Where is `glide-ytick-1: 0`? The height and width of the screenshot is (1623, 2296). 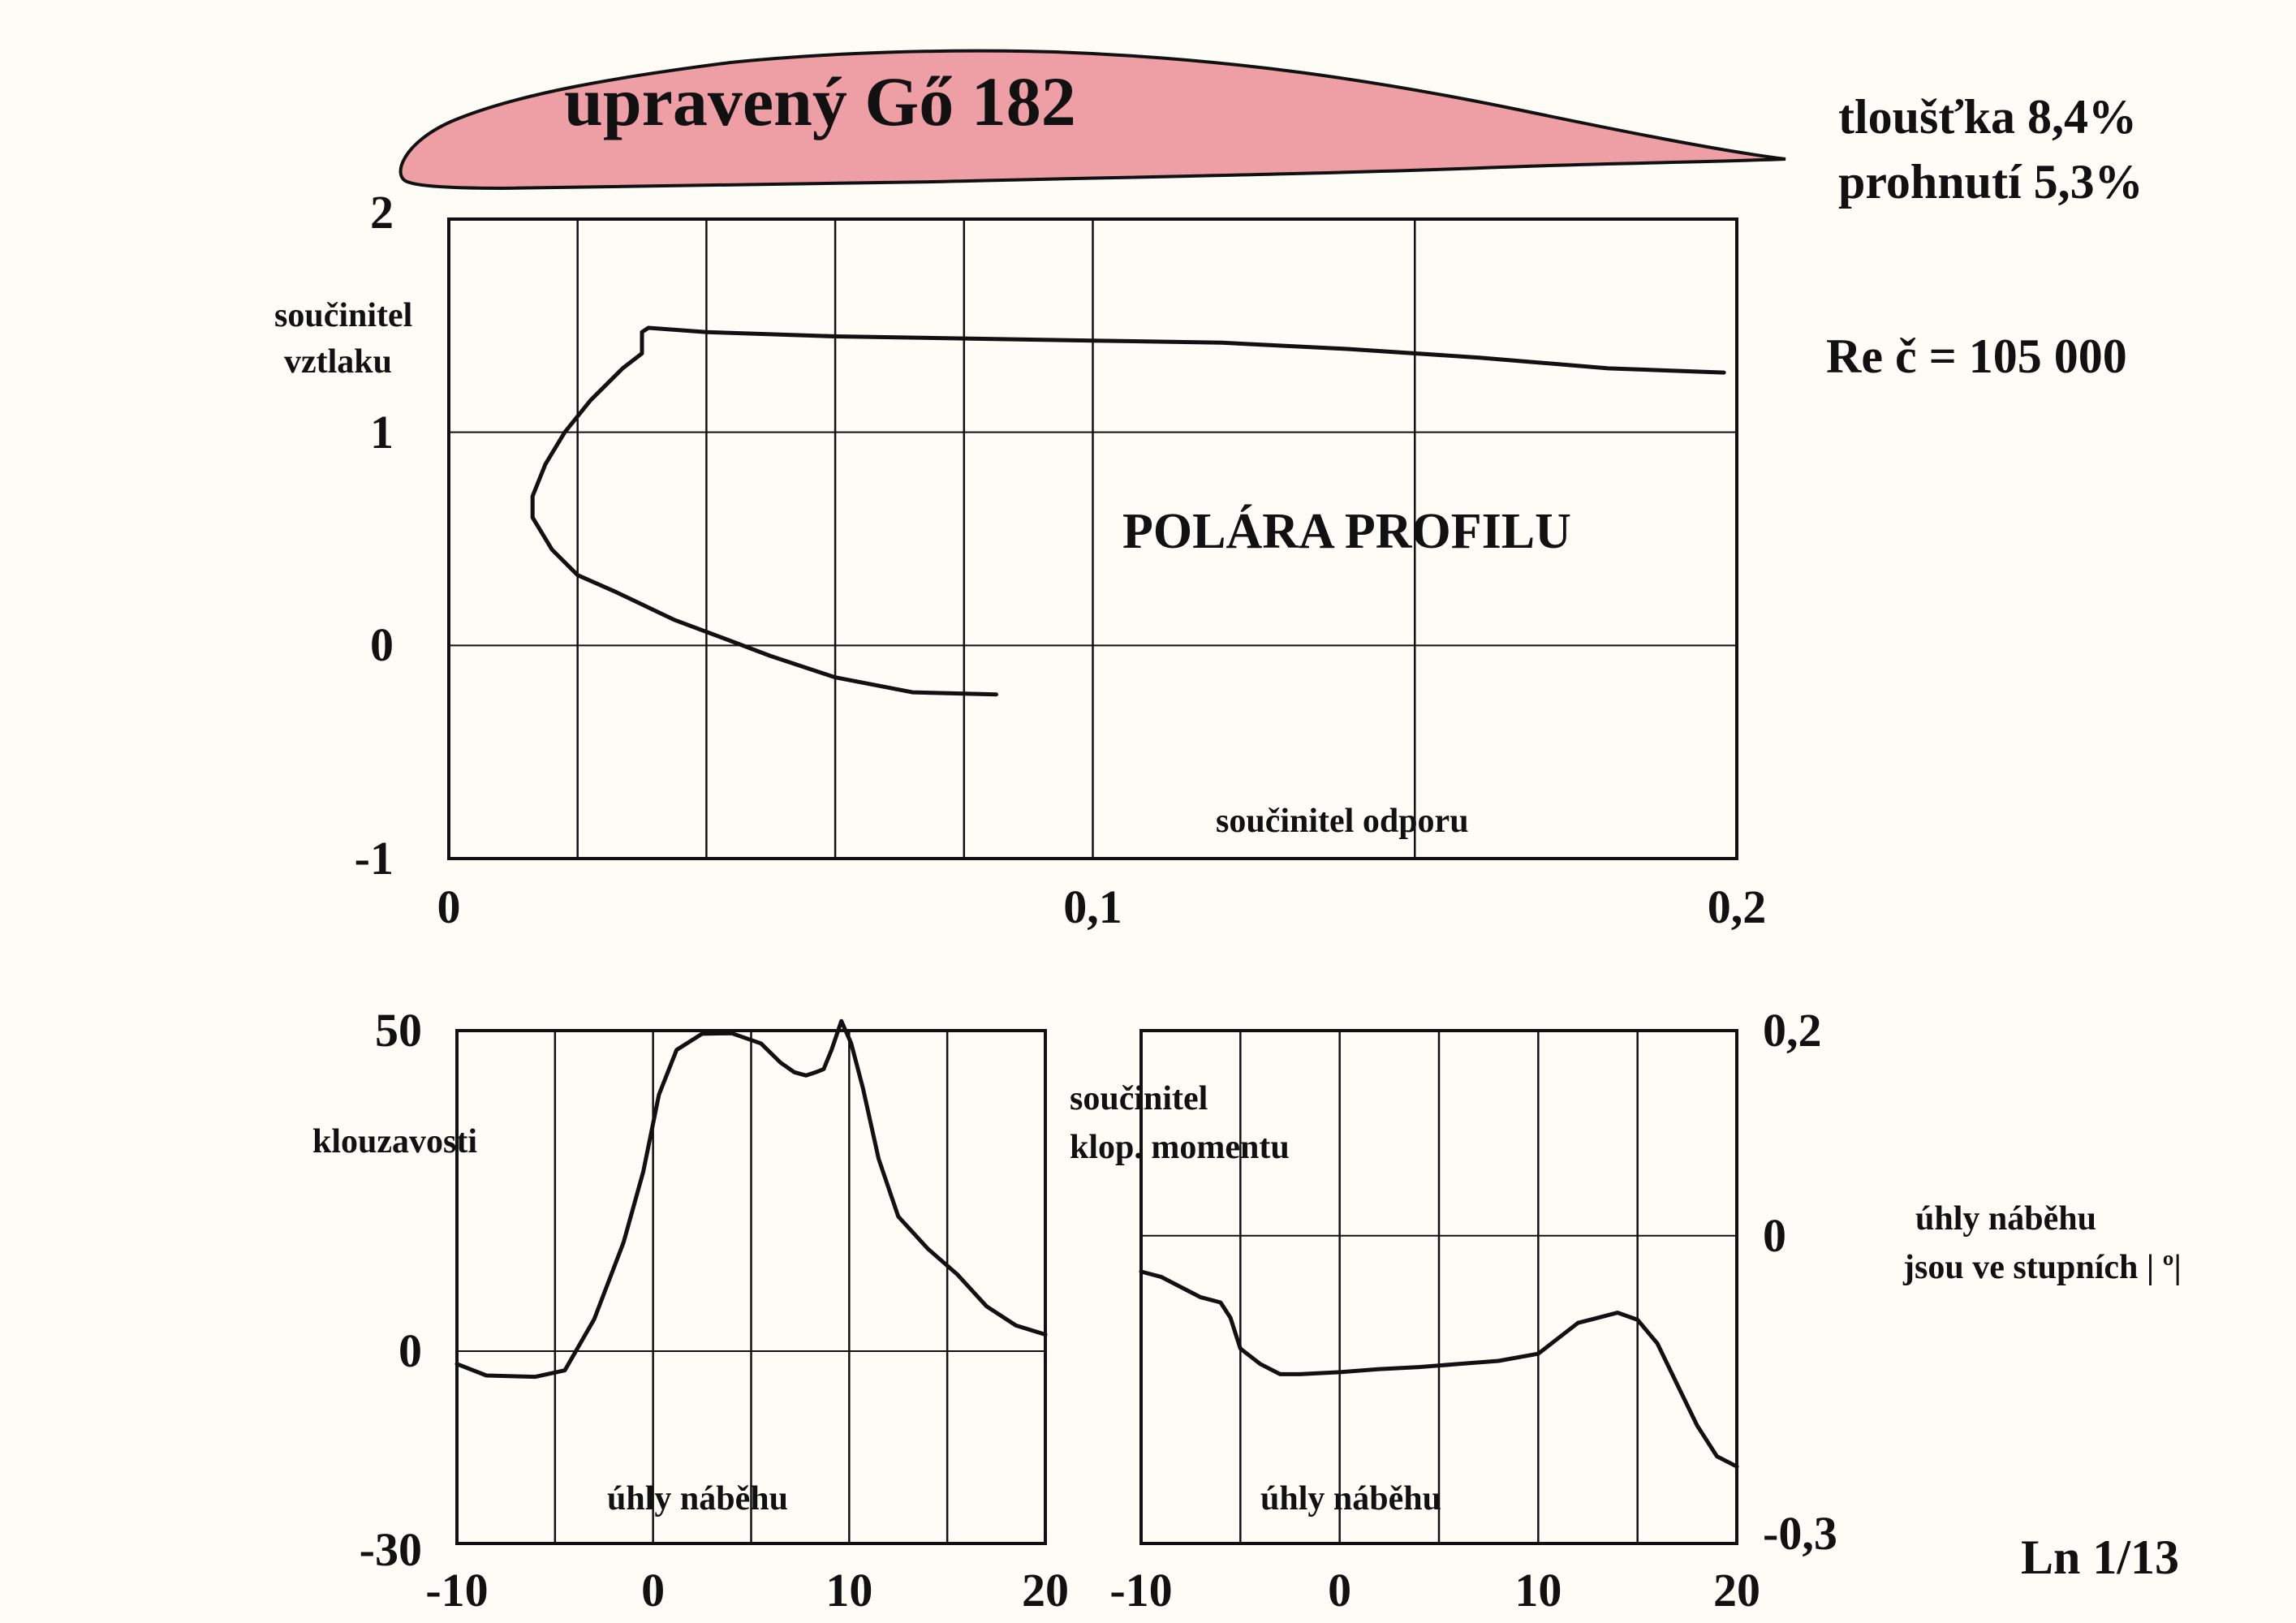 glide-ytick-1: 0 is located at coordinates (410, 1350).